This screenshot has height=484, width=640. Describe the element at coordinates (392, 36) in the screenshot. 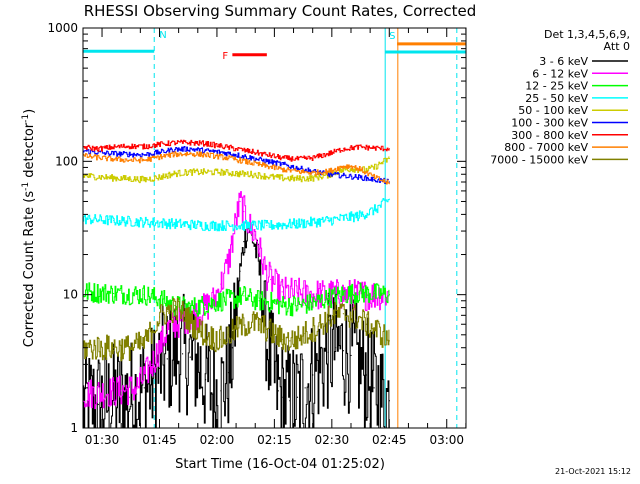

I see `flag-label-s: S` at that location.